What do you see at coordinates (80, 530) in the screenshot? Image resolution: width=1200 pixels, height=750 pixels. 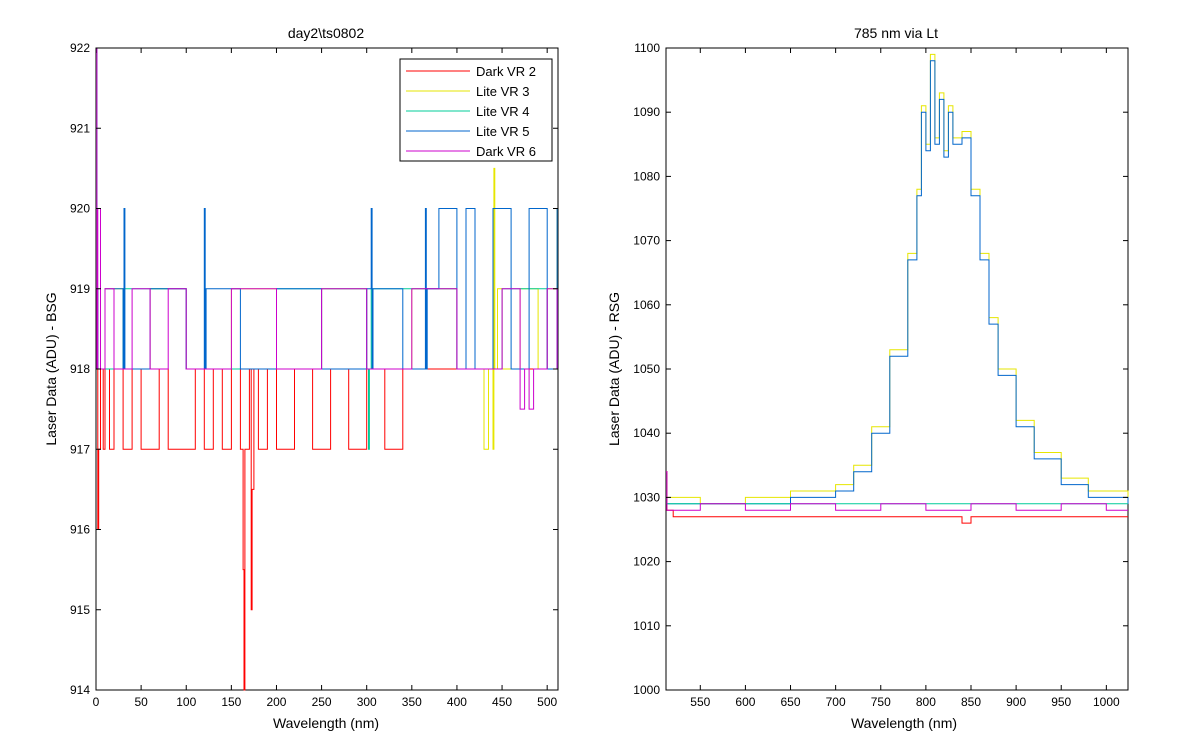 I see `left-y-tick-label: 916` at bounding box center [80, 530].